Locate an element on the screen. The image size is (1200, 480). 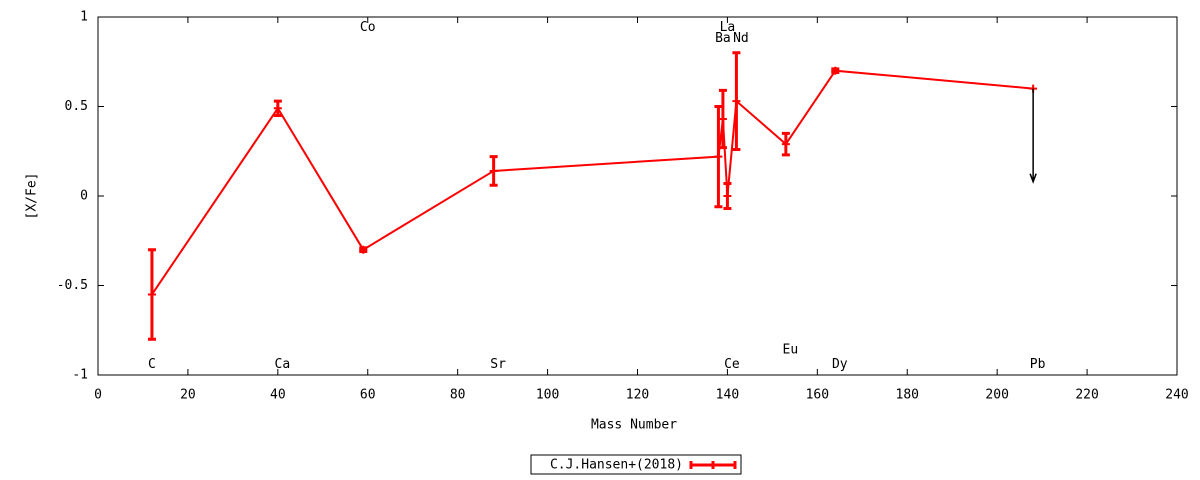
element-label: Co is located at coordinates (368, 27).